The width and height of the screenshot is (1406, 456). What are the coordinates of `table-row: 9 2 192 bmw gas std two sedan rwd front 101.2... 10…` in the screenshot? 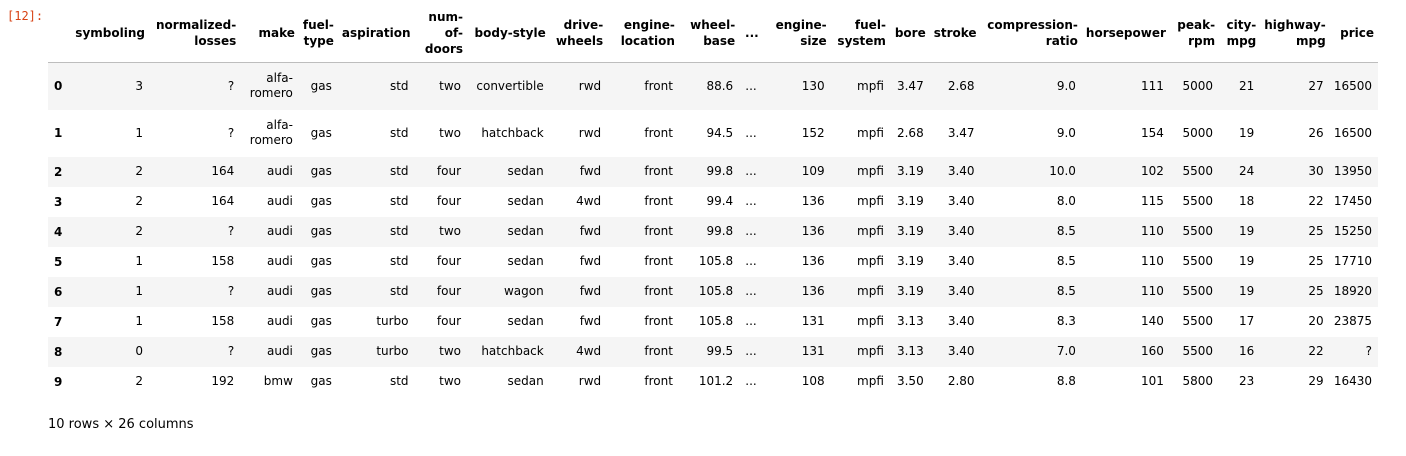 It's located at (713, 381).